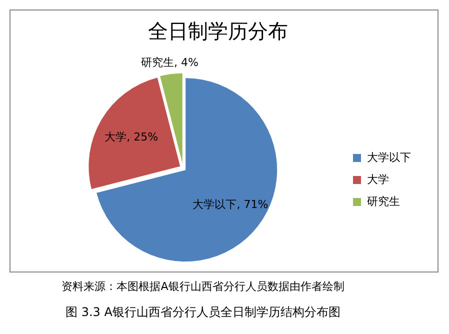 The image size is (449, 334). What do you see at coordinates (383, 201) in the screenshot?
I see `legend-label: 研究生` at bounding box center [383, 201].